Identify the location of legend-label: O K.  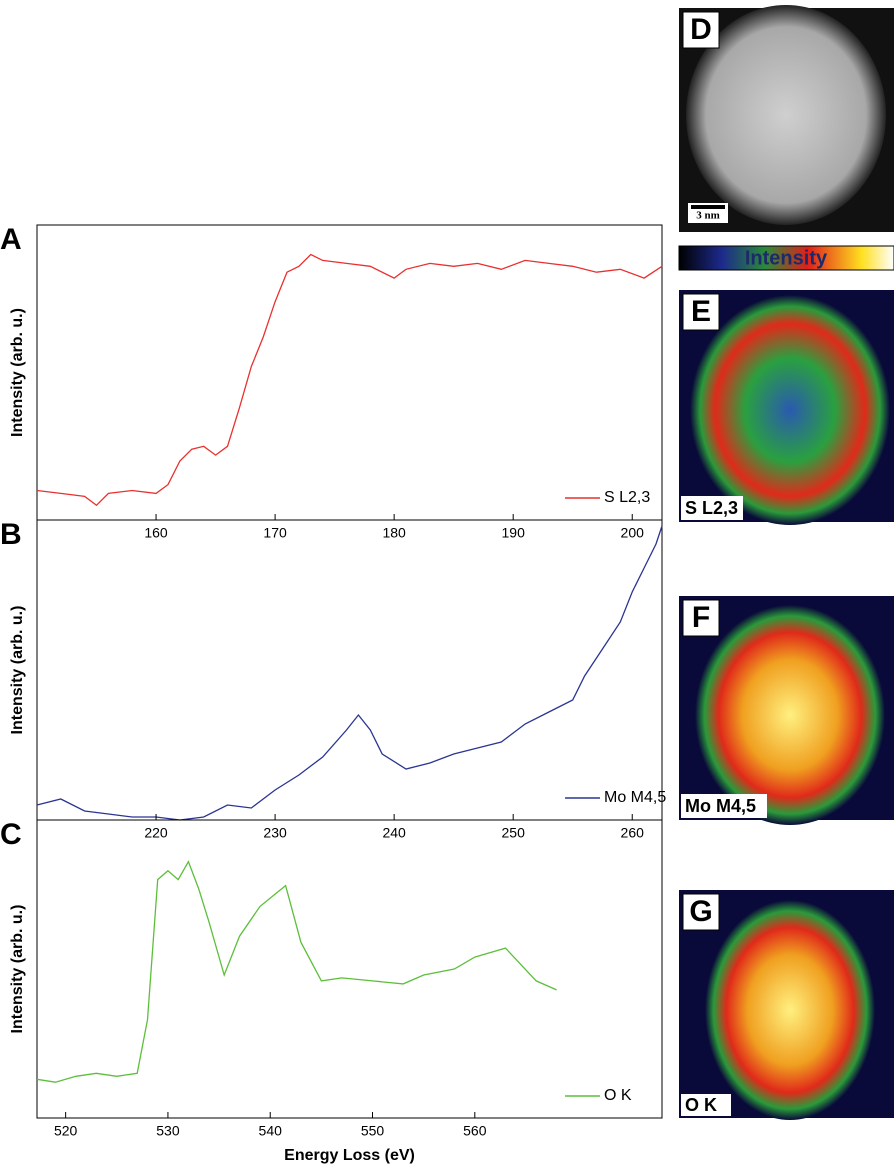
(618, 1095).